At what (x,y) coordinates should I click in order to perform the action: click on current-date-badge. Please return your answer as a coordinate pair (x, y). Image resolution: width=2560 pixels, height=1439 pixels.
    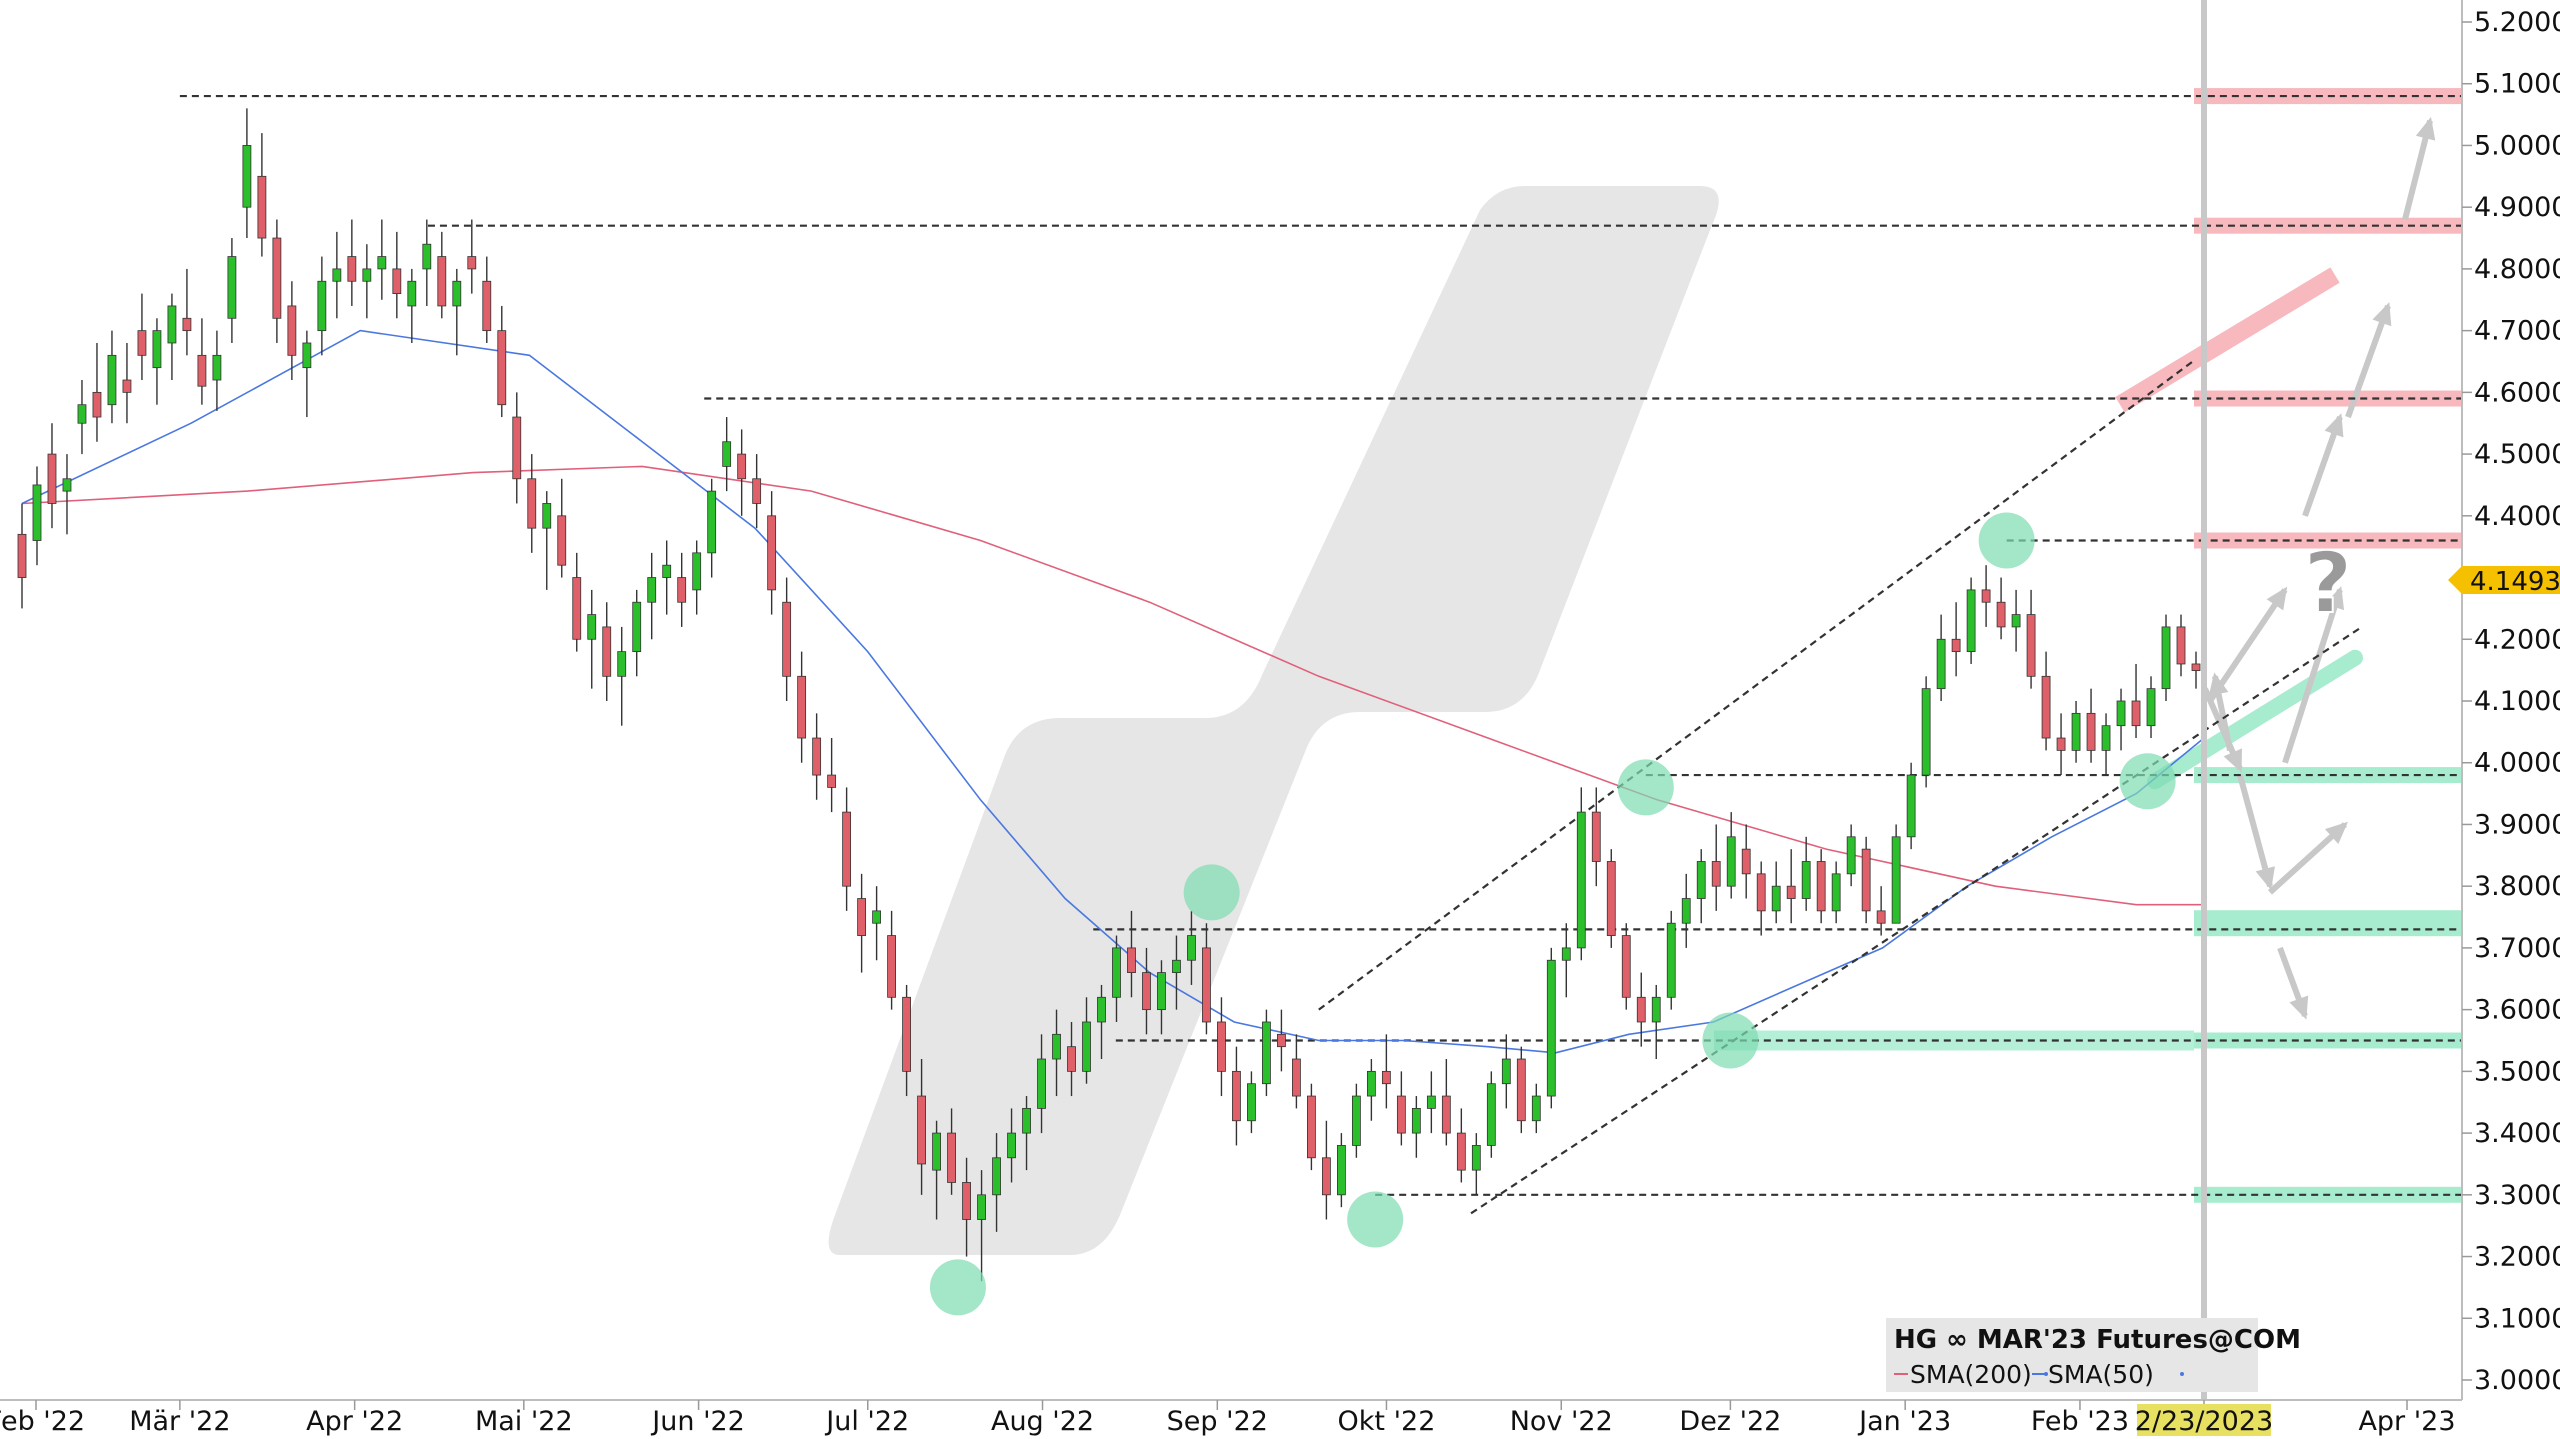
    Looking at the image, I should click on (2204, 1420).